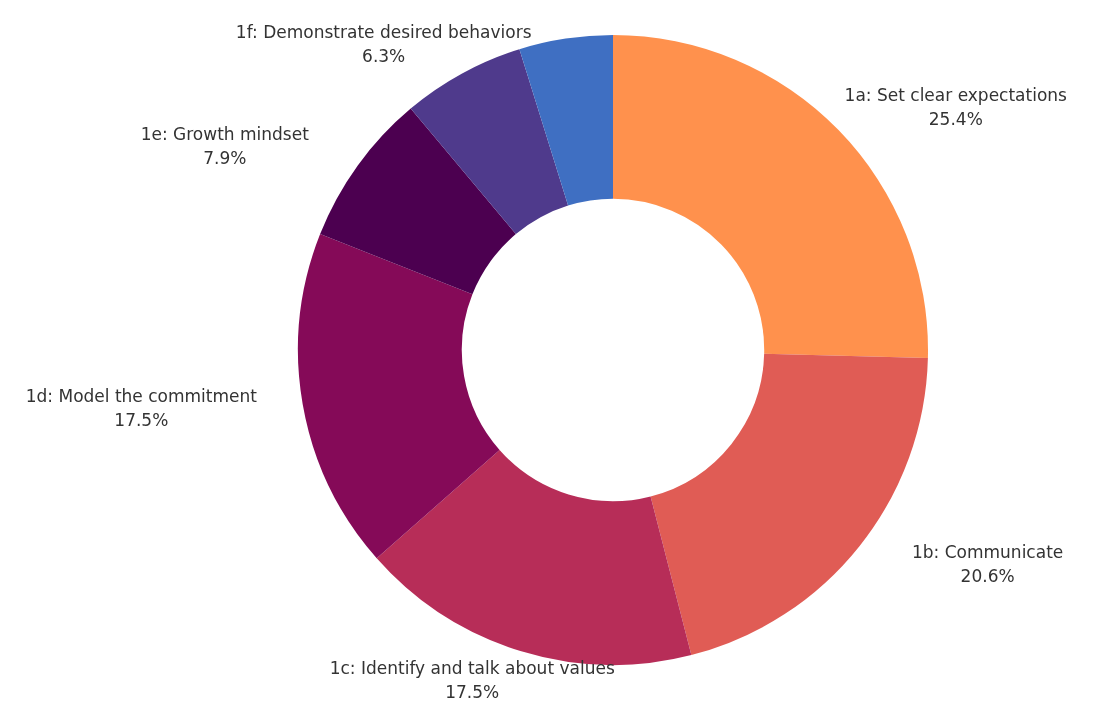  I want to click on slice-label: 1c: Identify and talk about values, so click(472, 667).